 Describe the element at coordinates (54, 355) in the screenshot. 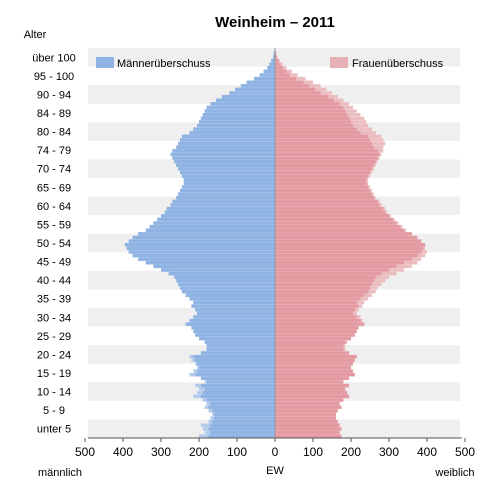

I see `age-label: 20 - 24` at that location.